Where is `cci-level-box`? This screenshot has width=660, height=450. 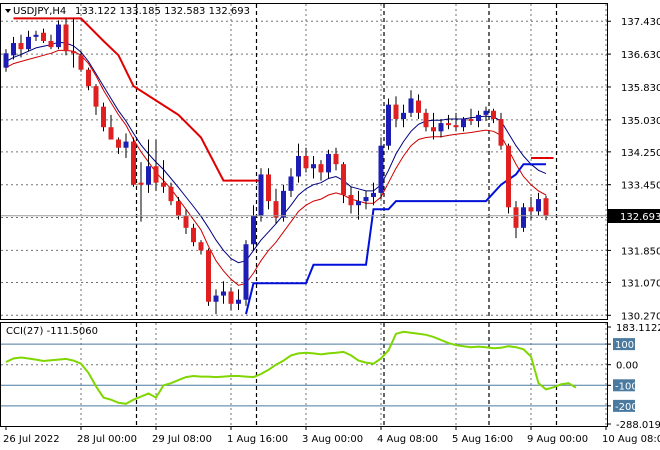 cci-level-box is located at coordinates (624, 385).